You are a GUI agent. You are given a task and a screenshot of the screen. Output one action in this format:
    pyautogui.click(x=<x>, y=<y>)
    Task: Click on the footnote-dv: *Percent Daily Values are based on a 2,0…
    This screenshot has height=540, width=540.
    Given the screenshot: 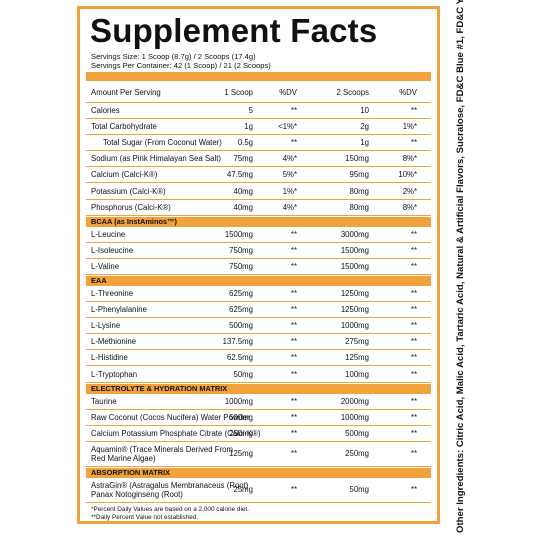 What is the action you would take?
    pyautogui.click(x=170, y=509)
    